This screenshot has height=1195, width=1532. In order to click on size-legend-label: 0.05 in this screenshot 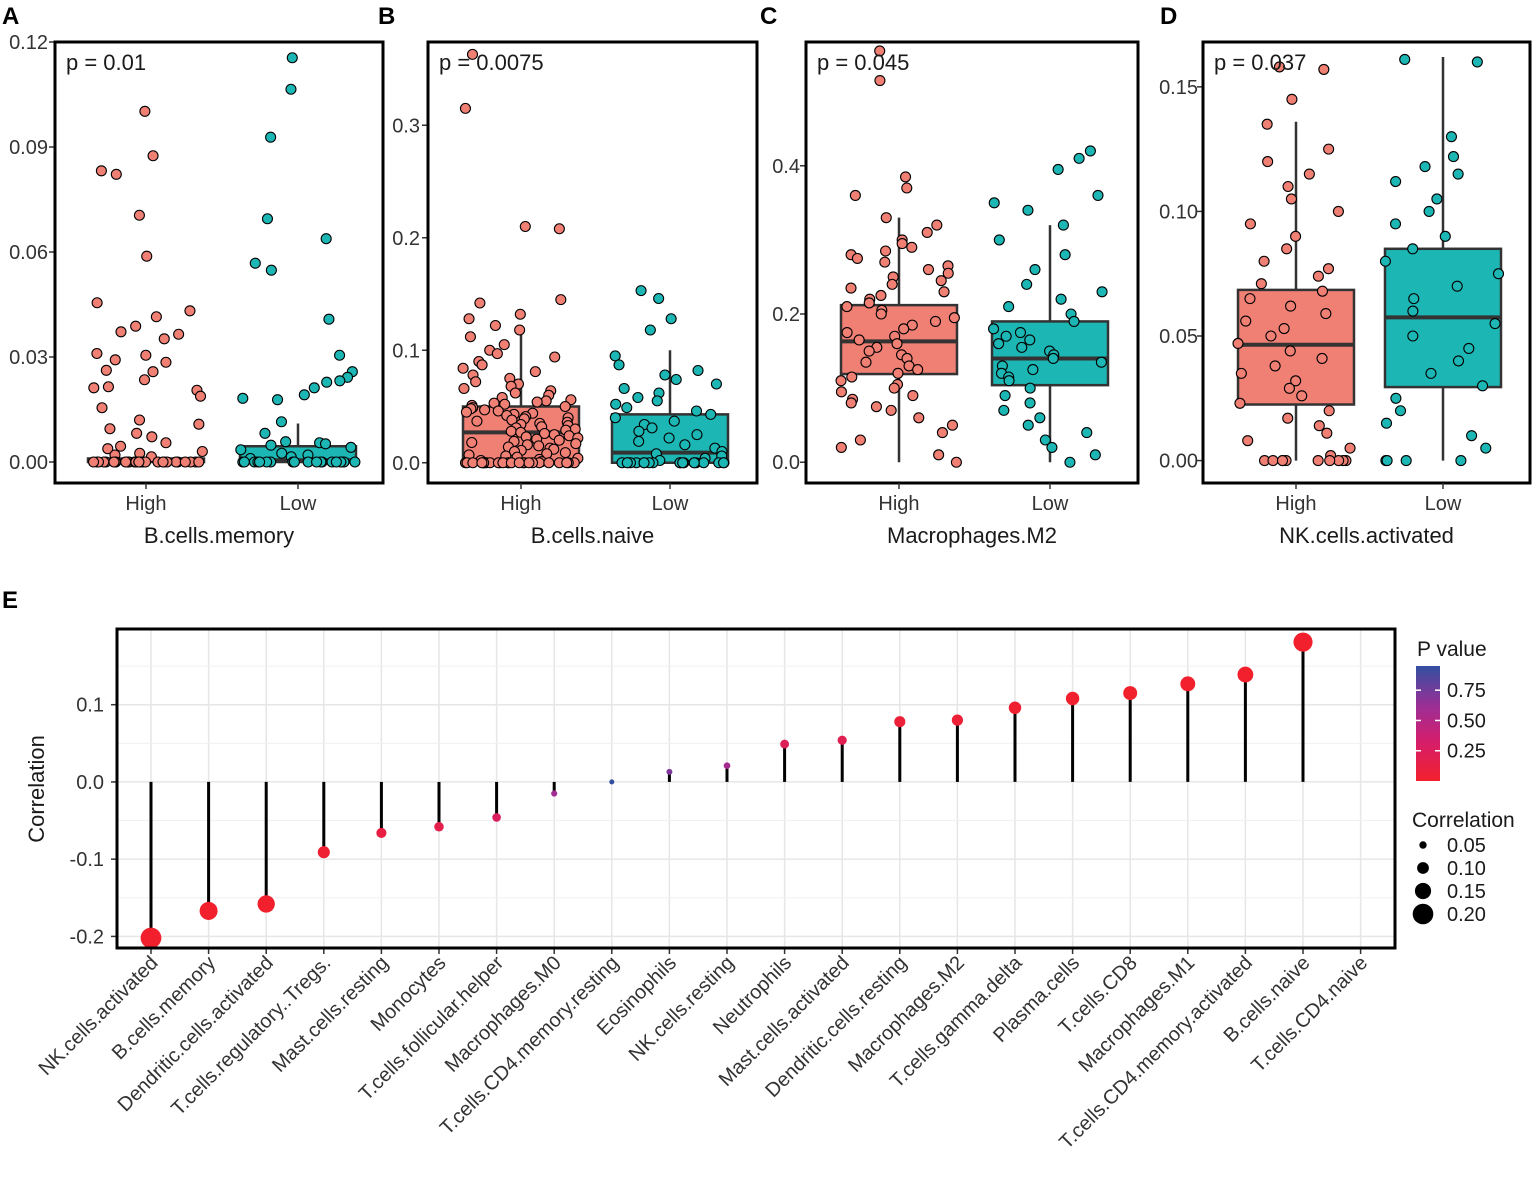, I will do `click(1466, 846)`.